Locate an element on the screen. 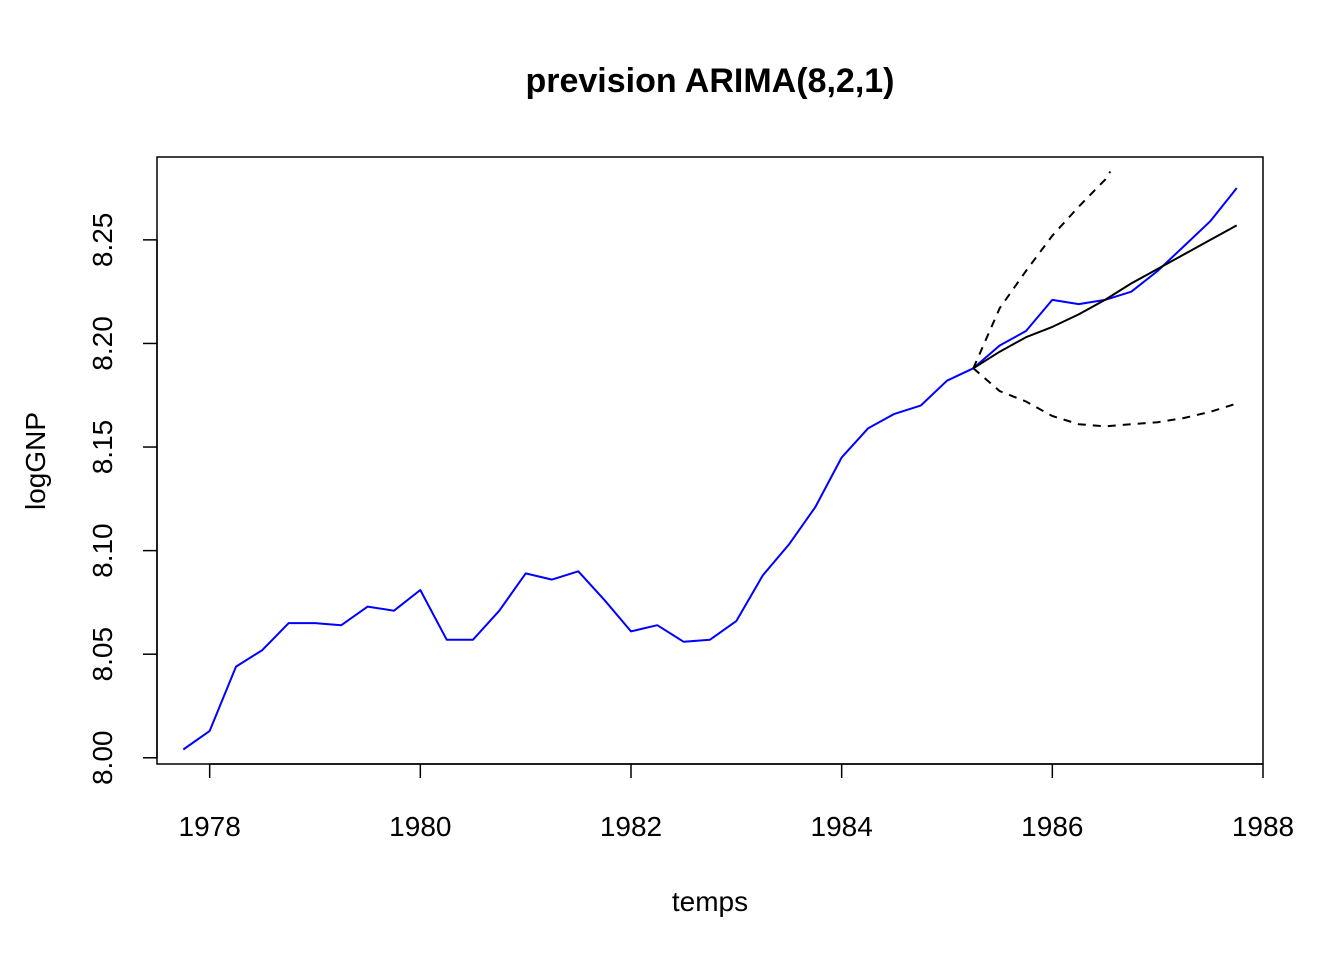 Image resolution: width=1344 pixels, height=960 pixels. x-tick-label: 1982 is located at coordinates (631, 826).